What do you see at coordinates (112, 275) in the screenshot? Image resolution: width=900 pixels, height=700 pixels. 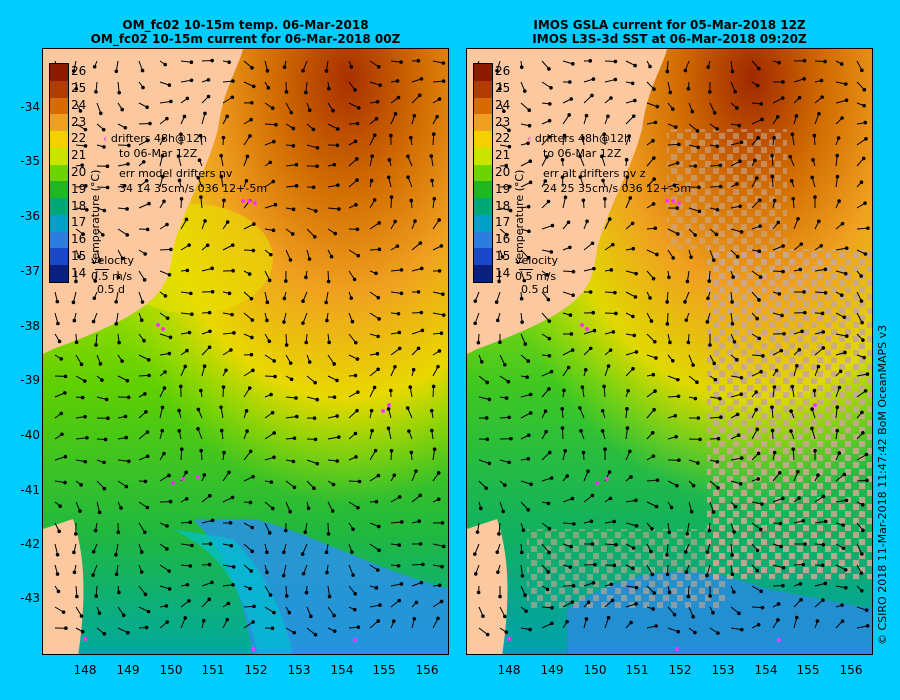 I see `velocity-legend: velocity 0.5 m/s 0.5 d` at bounding box center [112, 275].